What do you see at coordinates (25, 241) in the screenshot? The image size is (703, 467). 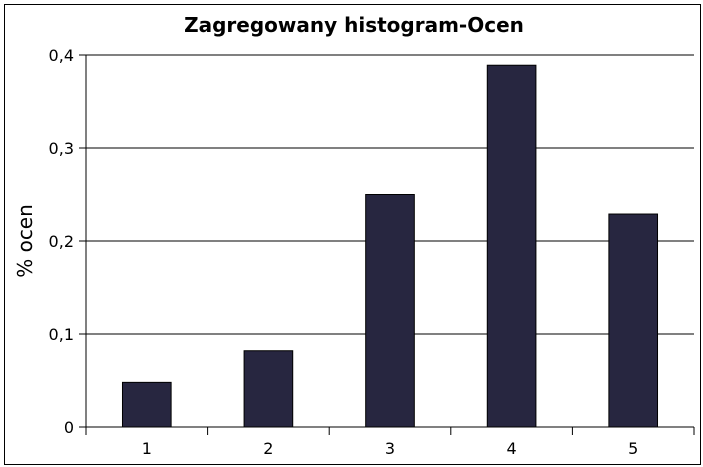 I see `y-axis-label: % ocen` at bounding box center [25, 241].